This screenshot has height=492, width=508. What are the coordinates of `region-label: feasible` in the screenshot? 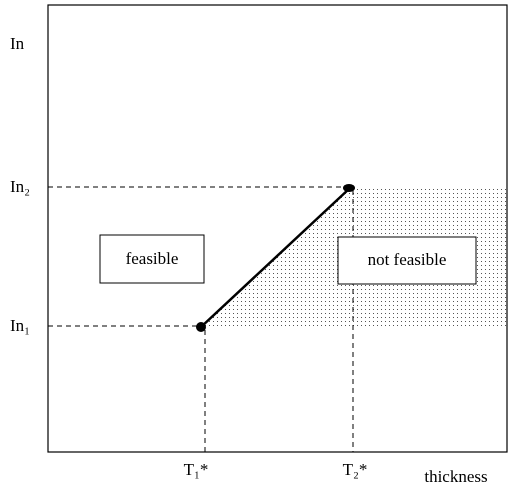 It's located at (152, 258).